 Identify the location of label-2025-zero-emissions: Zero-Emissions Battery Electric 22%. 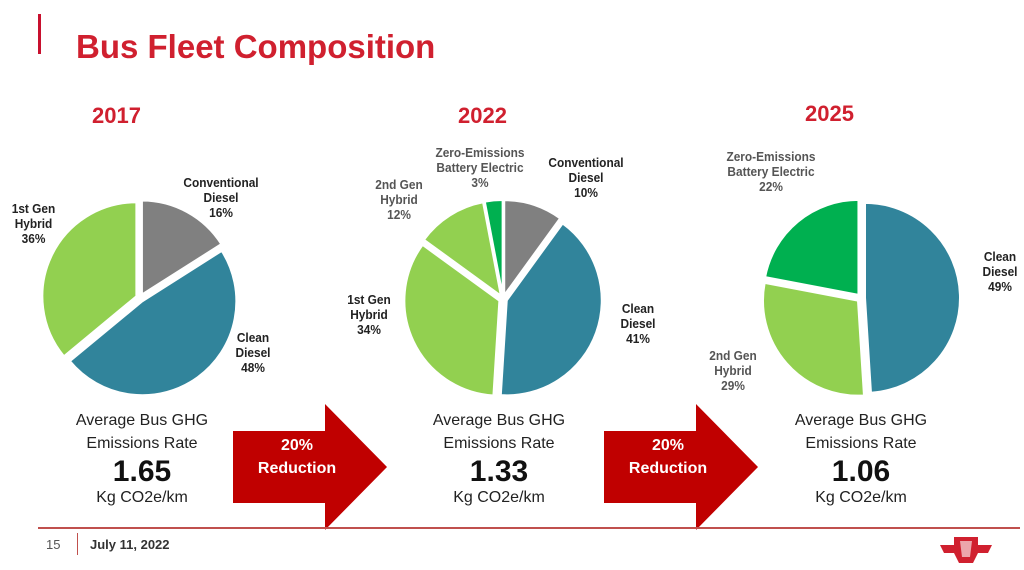
(771, 172).